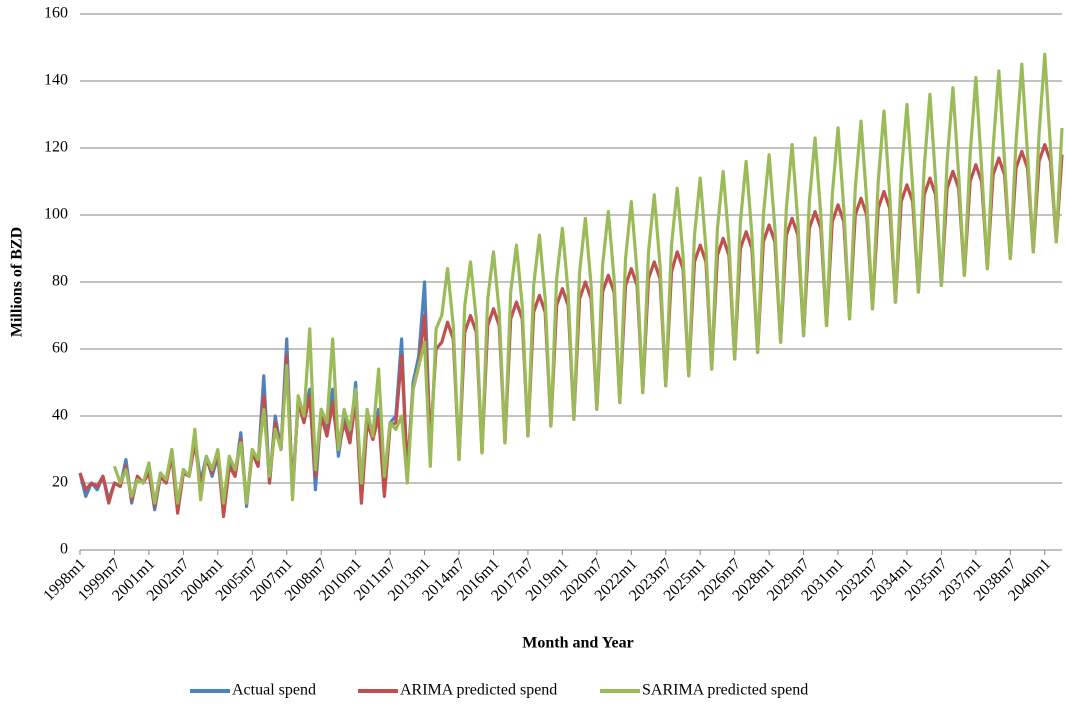 This screenshot has width=1066, height=708. Describe the element at coordinates (56, 80) in the screenshot. I see `y-tick-label: 140` at that location.